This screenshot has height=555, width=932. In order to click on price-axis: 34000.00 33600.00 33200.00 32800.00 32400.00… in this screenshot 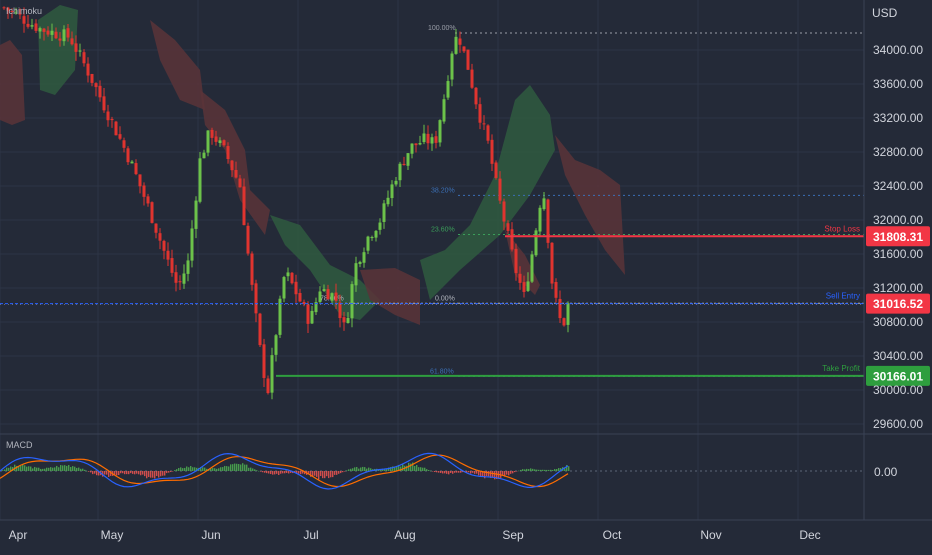, I will do `click(898, 237)`.